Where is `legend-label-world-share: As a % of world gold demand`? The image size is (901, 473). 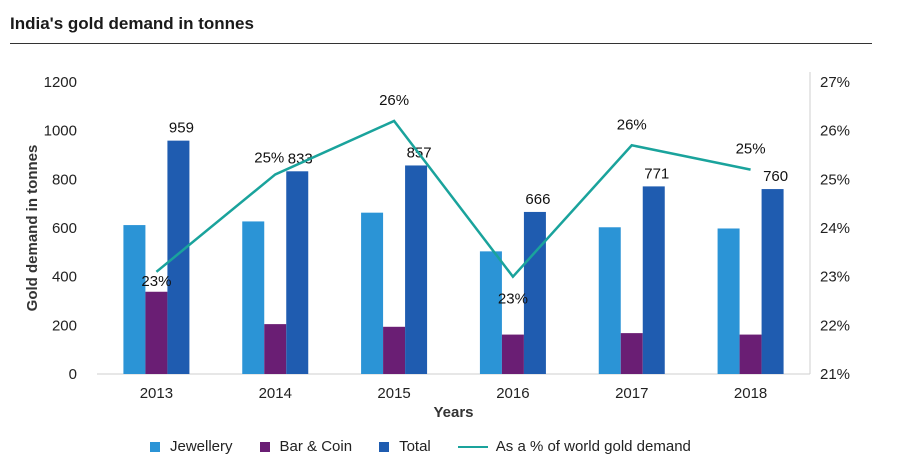 legend-label-world-share: As a % of world gold demand is located at coordinates (593, 446).